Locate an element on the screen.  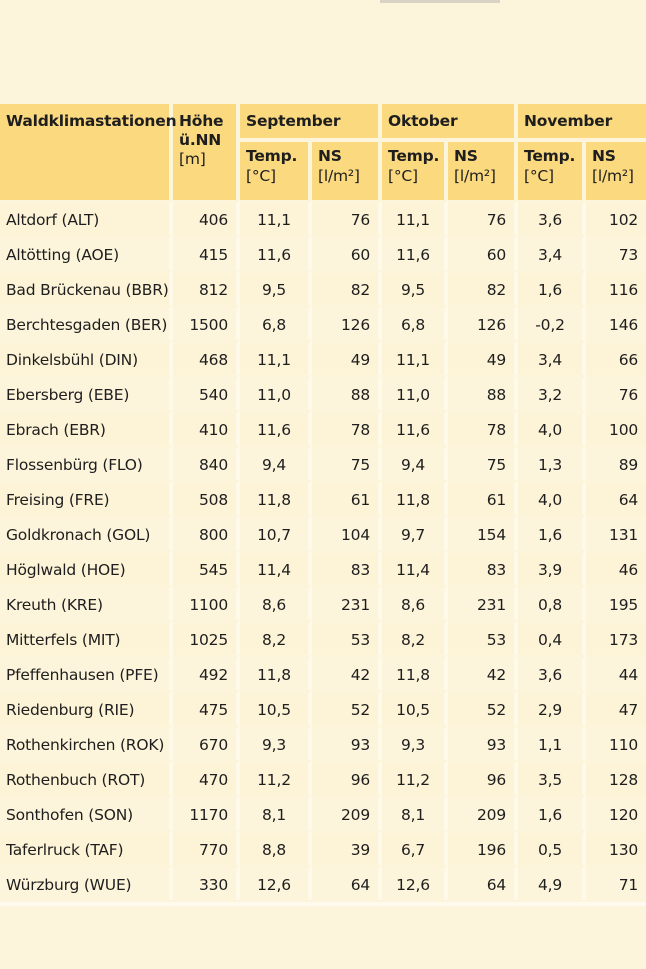
temp-oct-value: 11,8 is located at coordinates (415, 672).